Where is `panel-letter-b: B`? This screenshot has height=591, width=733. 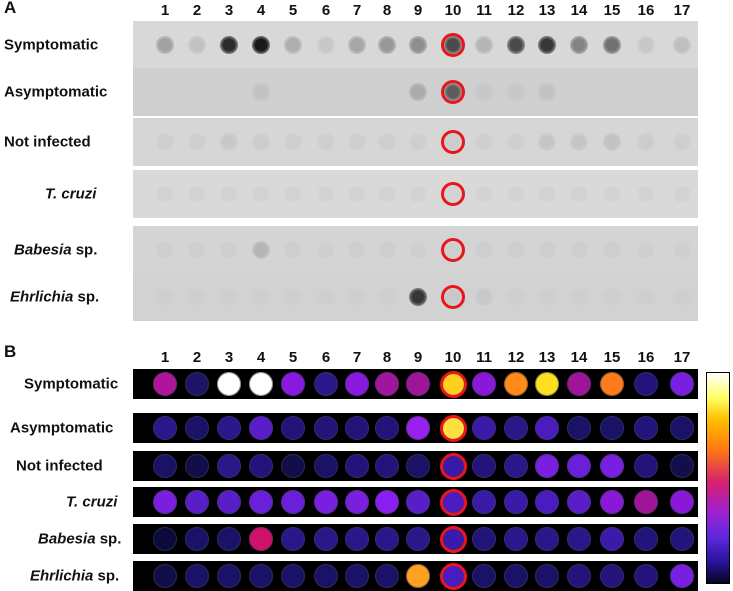 panel-letter-b: B is located at coordinates (10, 351).